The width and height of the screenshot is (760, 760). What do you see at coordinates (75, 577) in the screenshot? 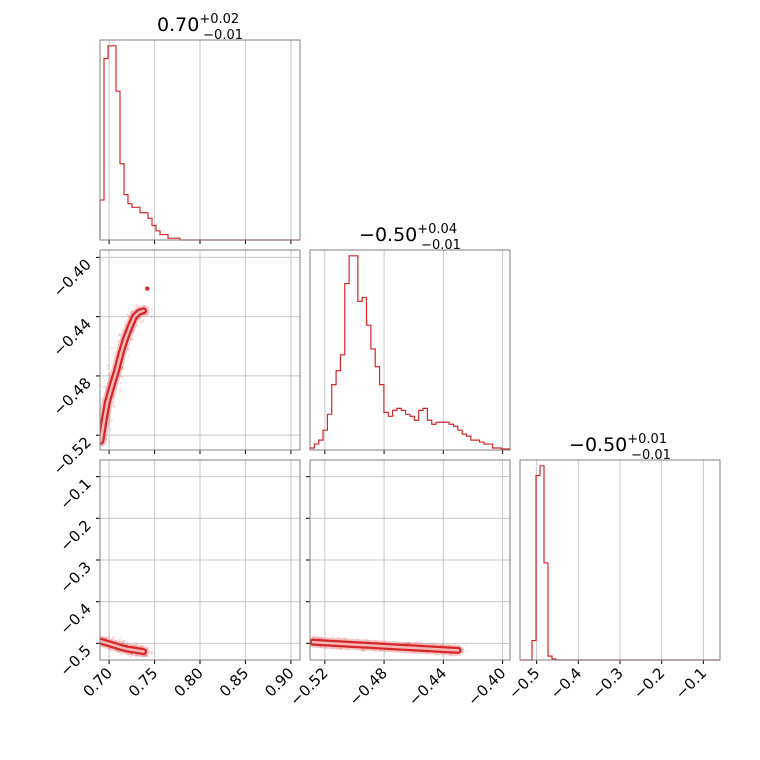
I see `y-tick-label: −0.3` at bounding box center [75, 577].